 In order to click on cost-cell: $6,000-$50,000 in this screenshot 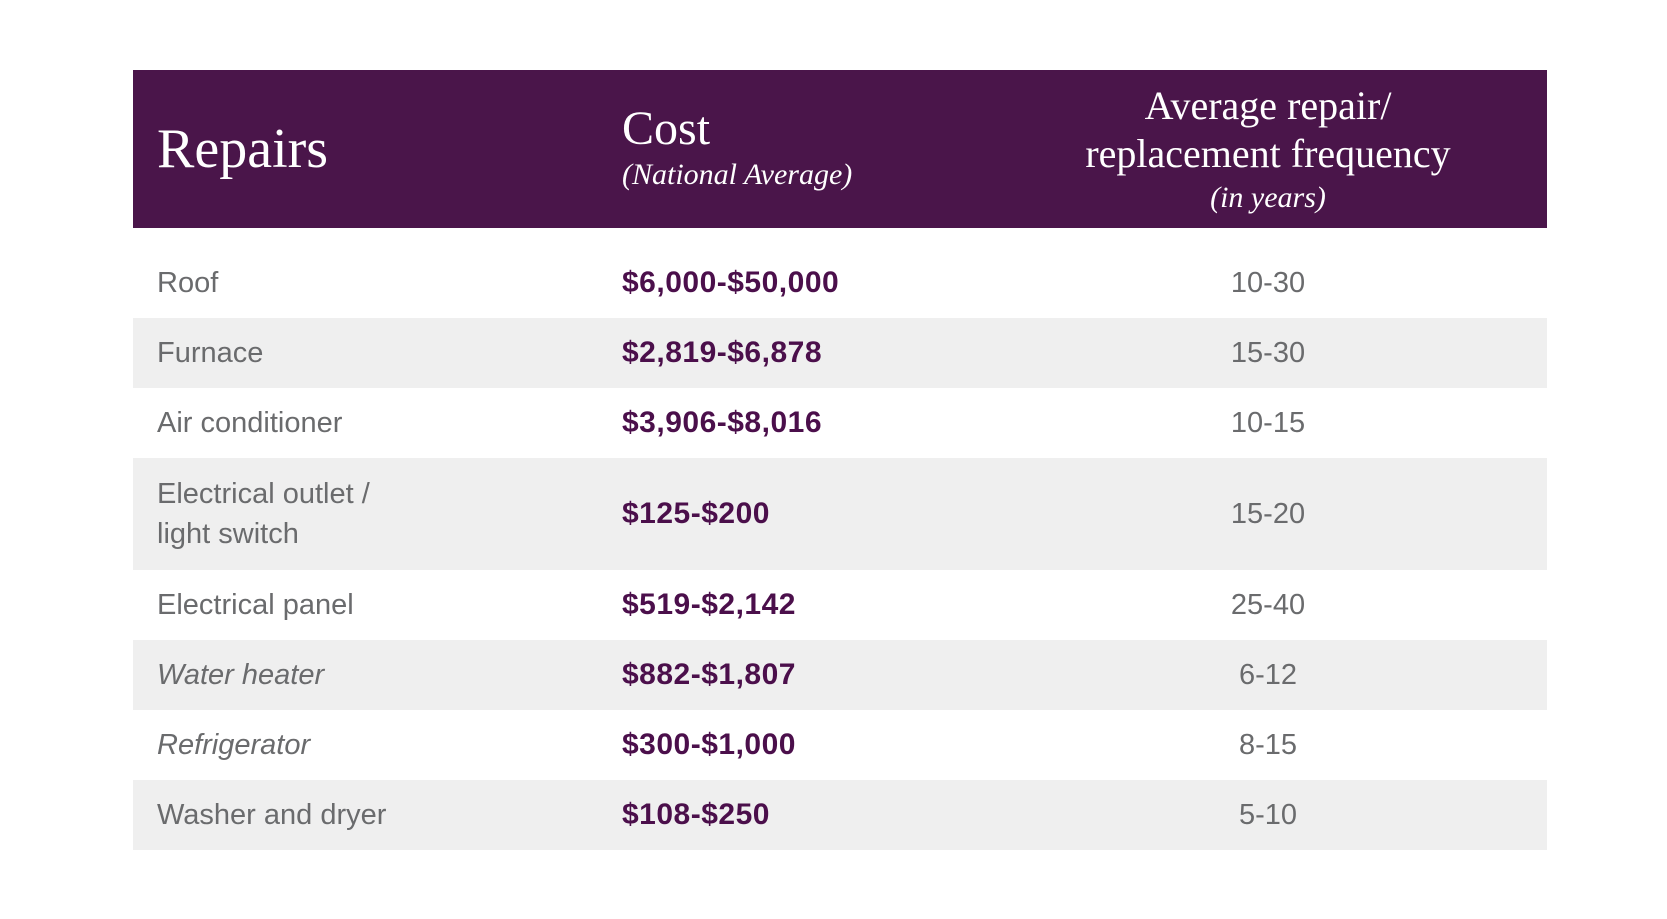, I will do `click(731, 282)`.